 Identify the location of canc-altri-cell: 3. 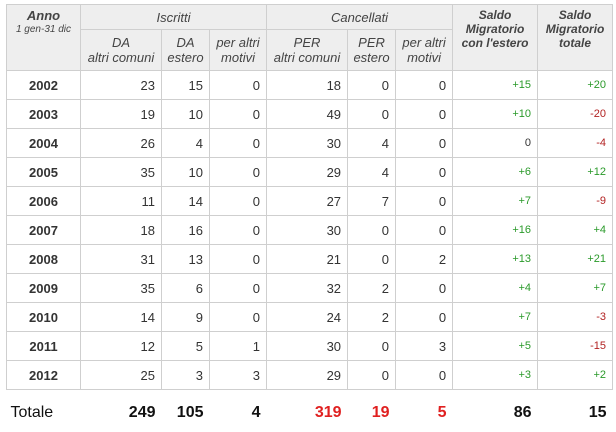
(424, 346).